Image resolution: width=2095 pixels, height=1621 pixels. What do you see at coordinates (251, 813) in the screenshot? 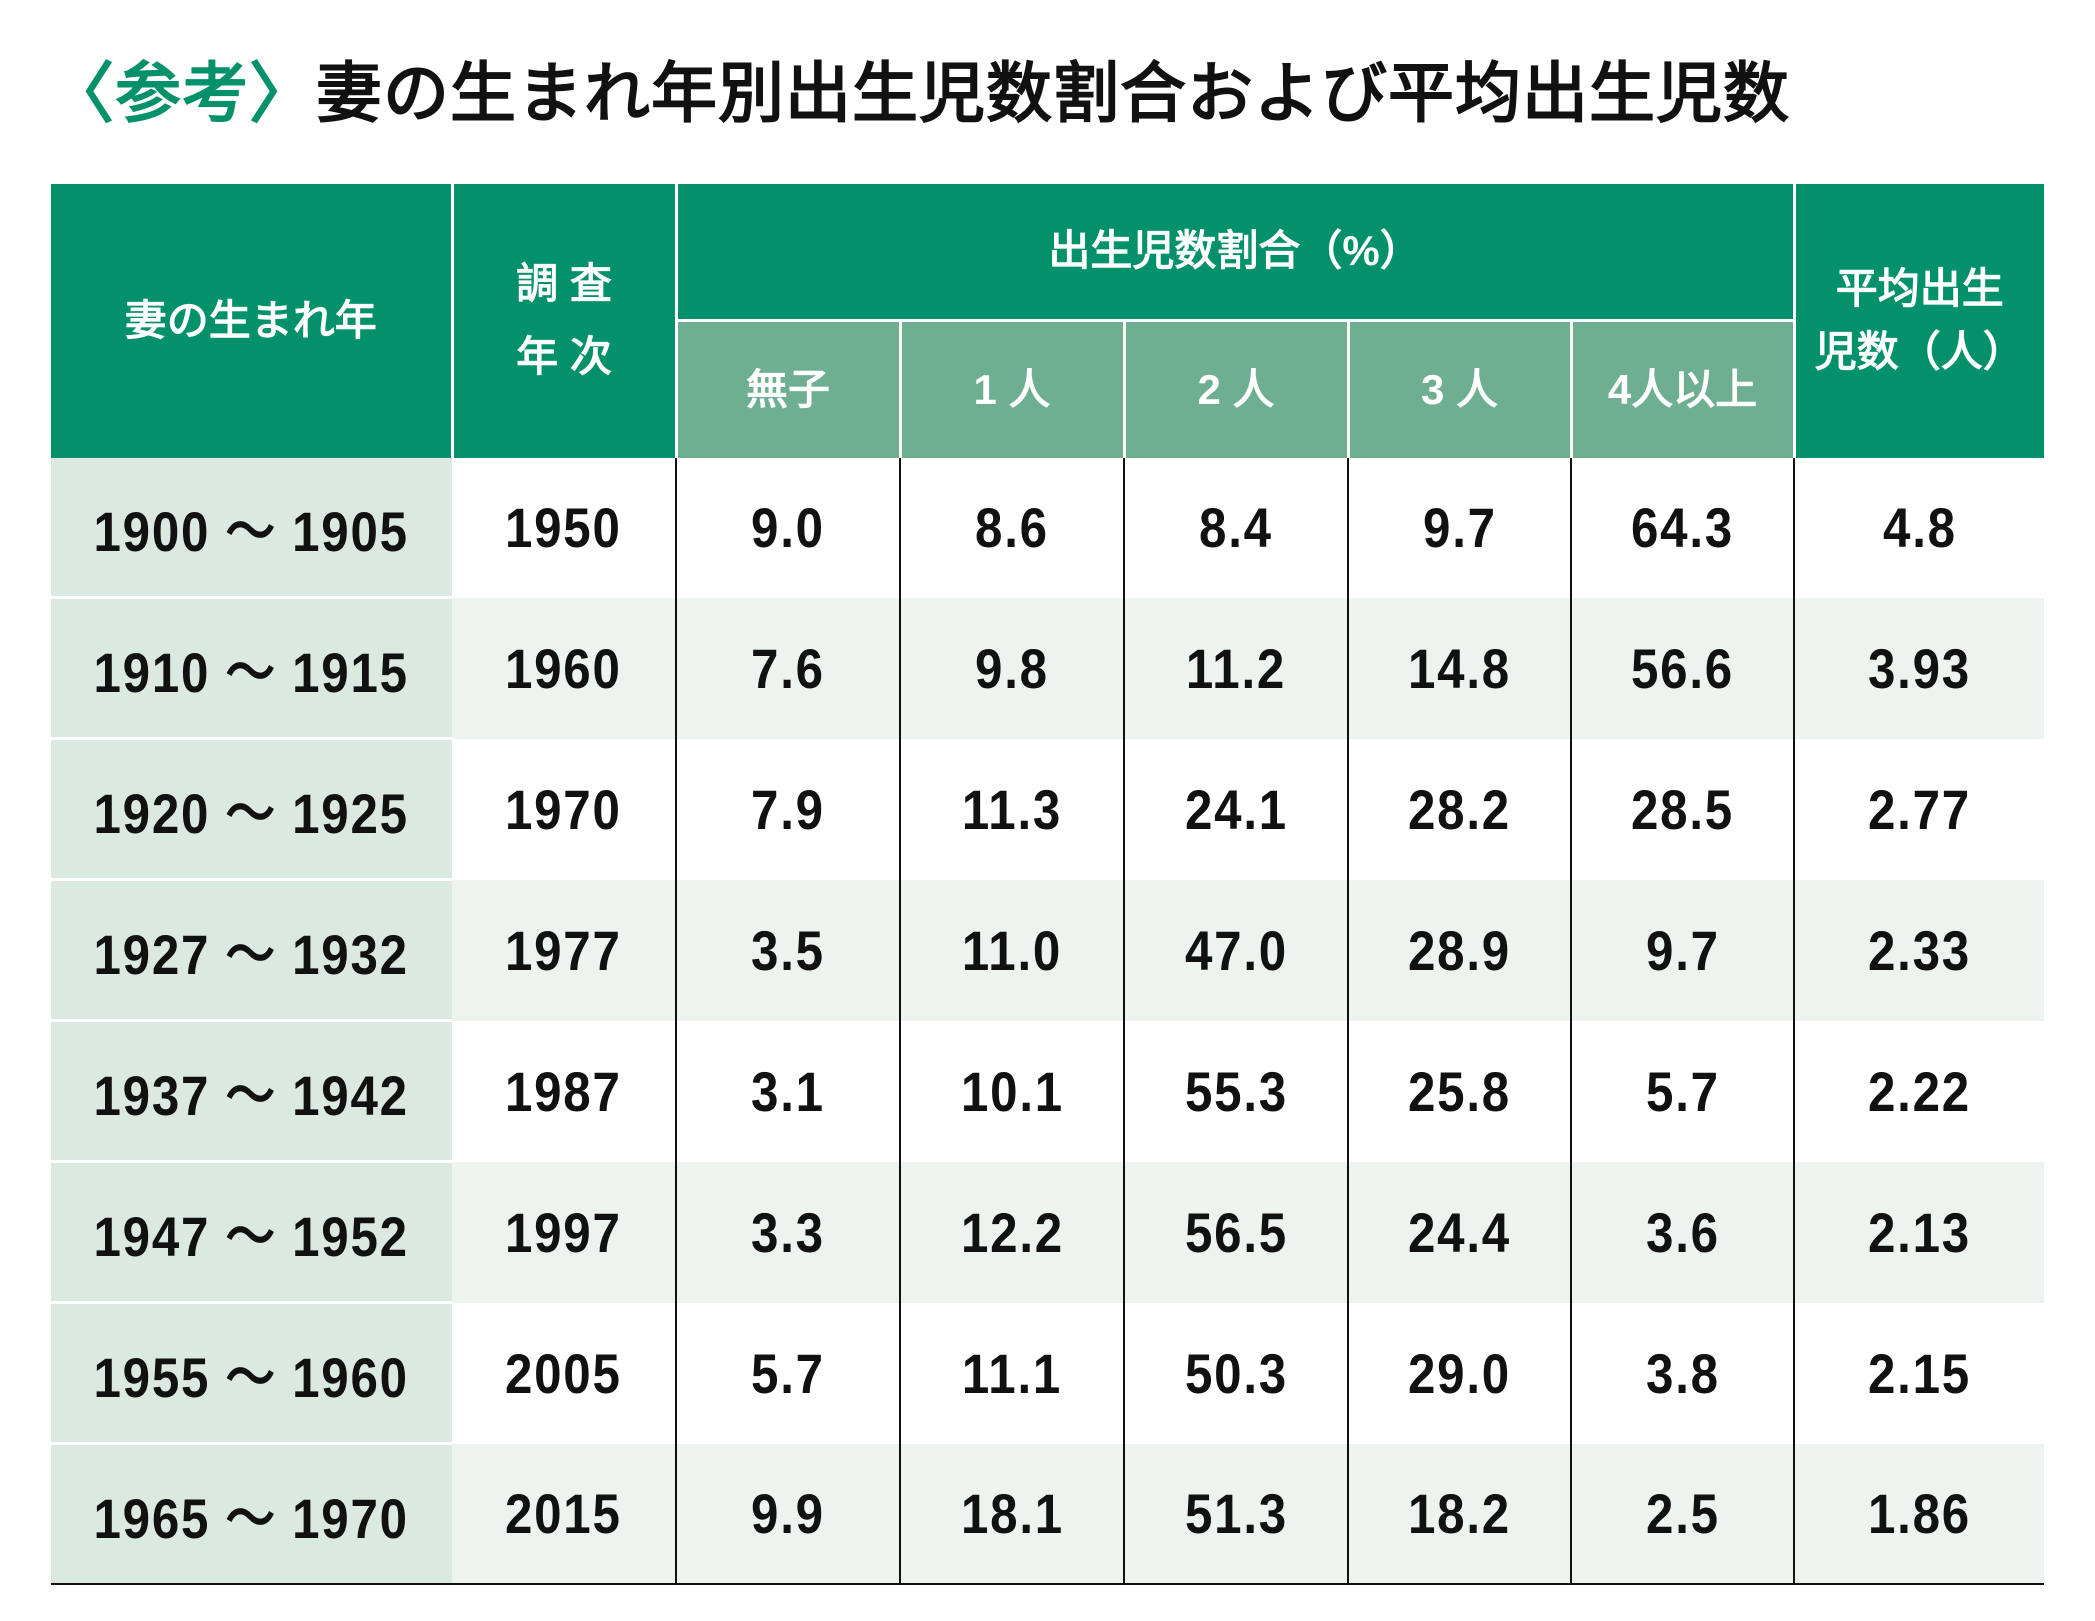
I see `cell-value: 1920 ～ 1925` at bounding box center [251, 813].